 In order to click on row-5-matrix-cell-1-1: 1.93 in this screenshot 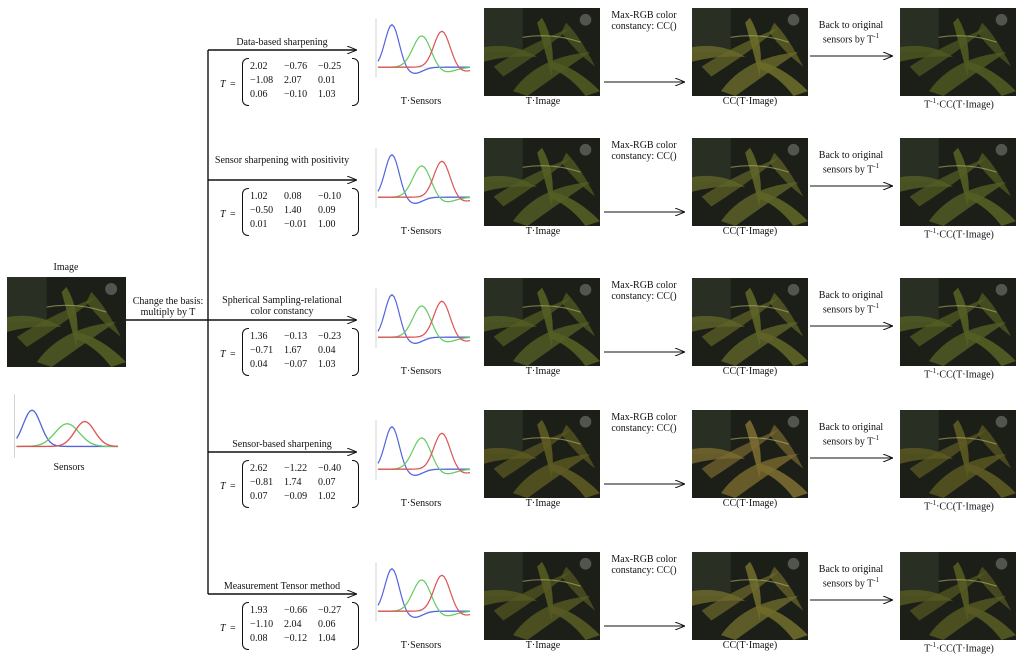, I will do `click(259, 610)`.